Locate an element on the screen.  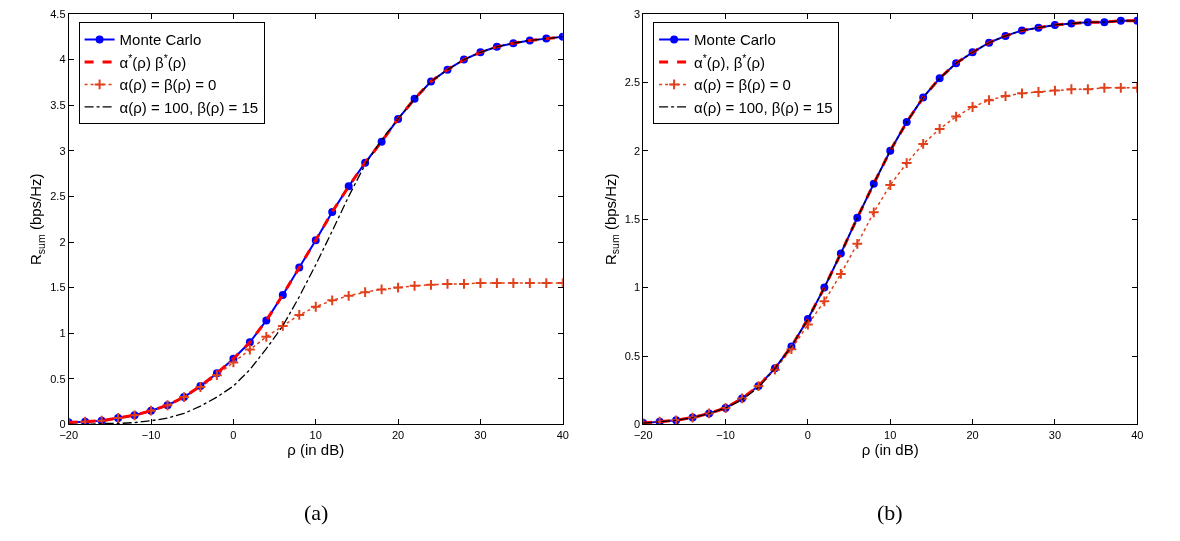
y-tick-label: 4 is located at coordinates (62, 59).